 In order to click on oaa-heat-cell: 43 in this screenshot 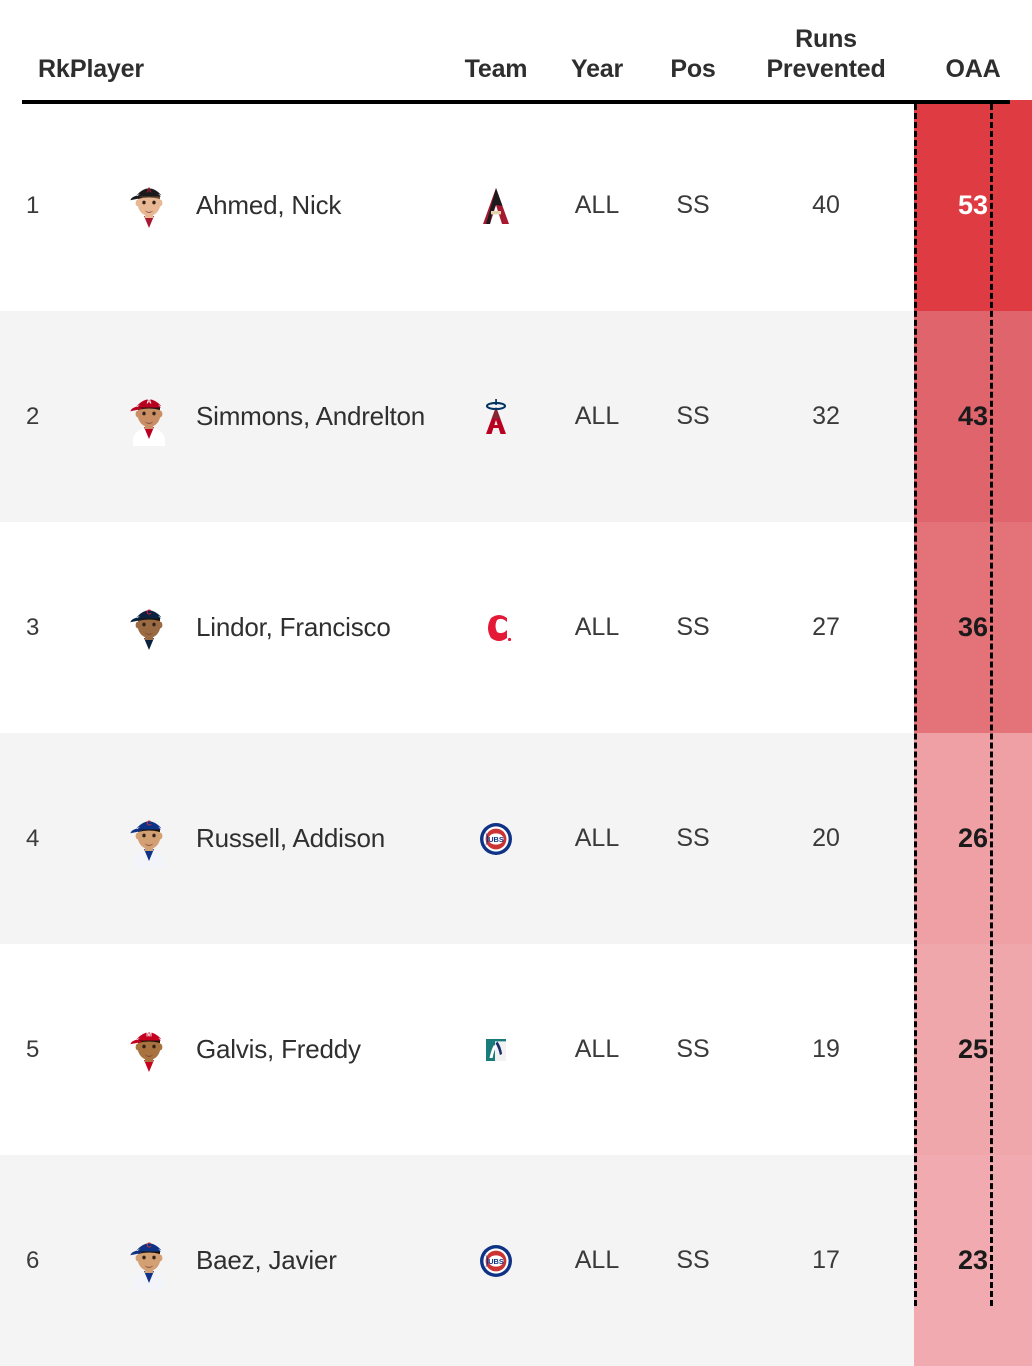, I will do `click(973, 416)`.